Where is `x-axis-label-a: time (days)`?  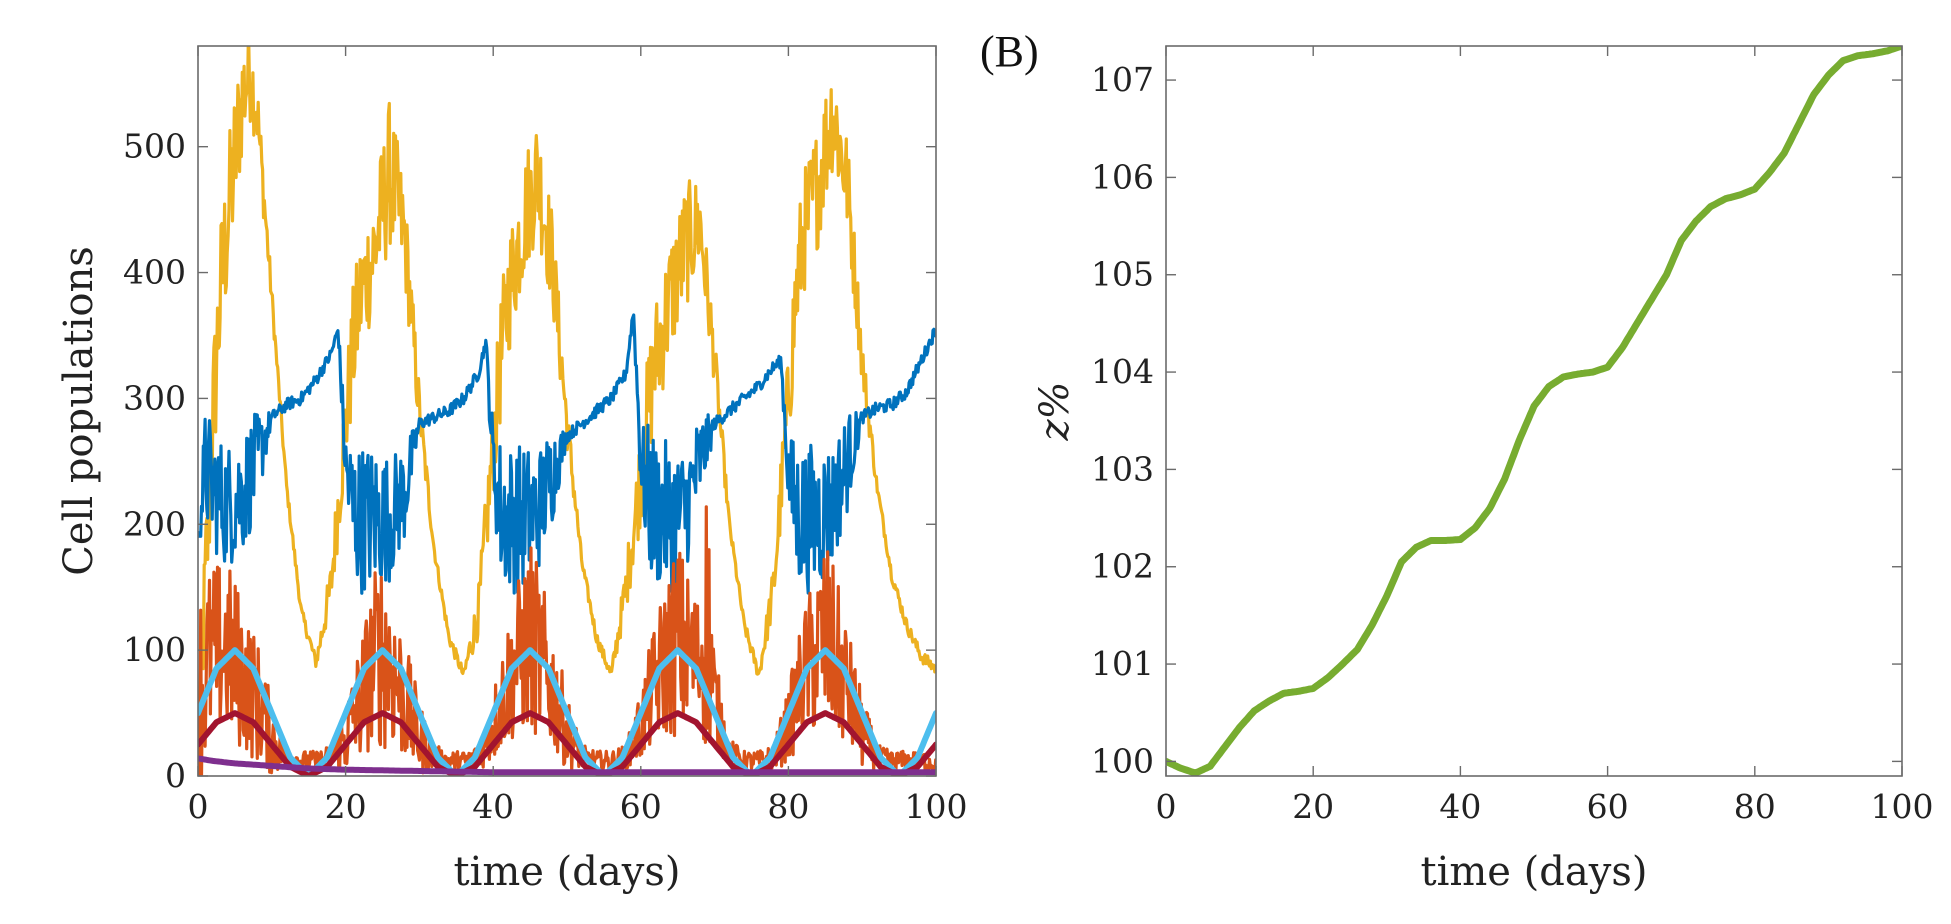
x-axis-label-a: time (days) is located at coordinates (567, 872).